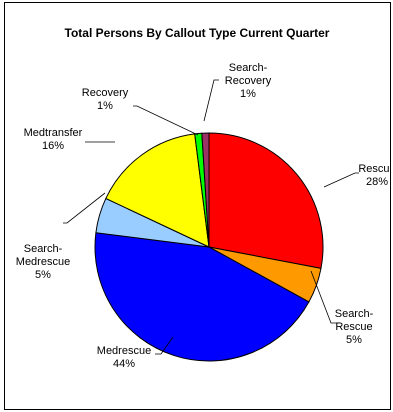 This screenshot has width=393, height=412. Describe the element at coordinates (124, 364) in the screenshot. I see `data-label-line: 44%` at that location.